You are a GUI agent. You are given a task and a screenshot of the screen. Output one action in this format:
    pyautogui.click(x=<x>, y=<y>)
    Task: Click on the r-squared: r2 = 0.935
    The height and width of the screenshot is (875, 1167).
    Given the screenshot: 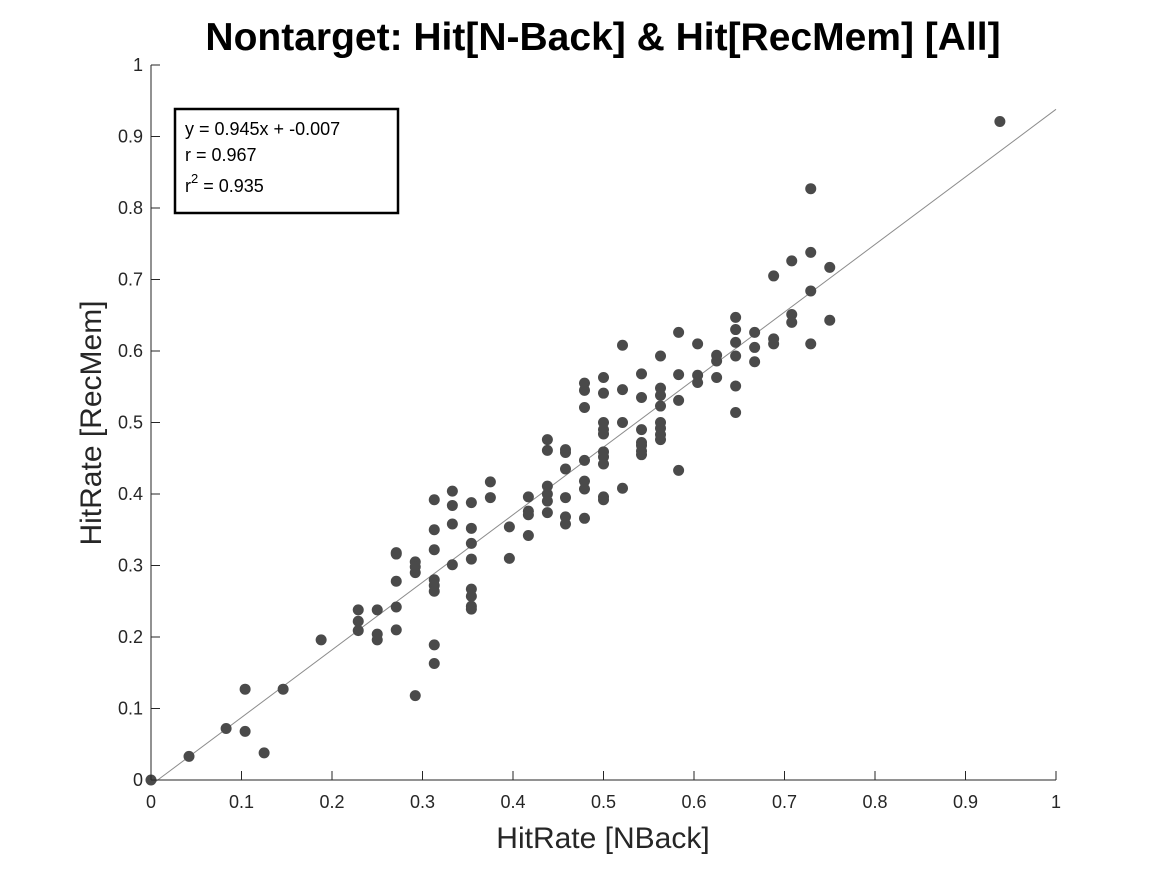 What is the action you would take?
    pyautogui.click(x=224, y=183)
    